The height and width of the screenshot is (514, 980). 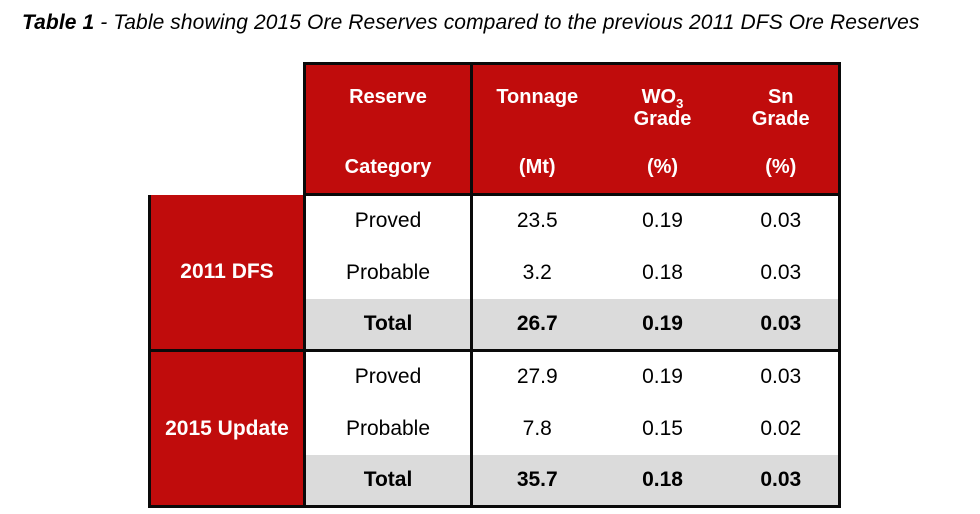 I want to click on column-header-wo3-grade: WO3 Grade (%), so click(x=662, y=129).